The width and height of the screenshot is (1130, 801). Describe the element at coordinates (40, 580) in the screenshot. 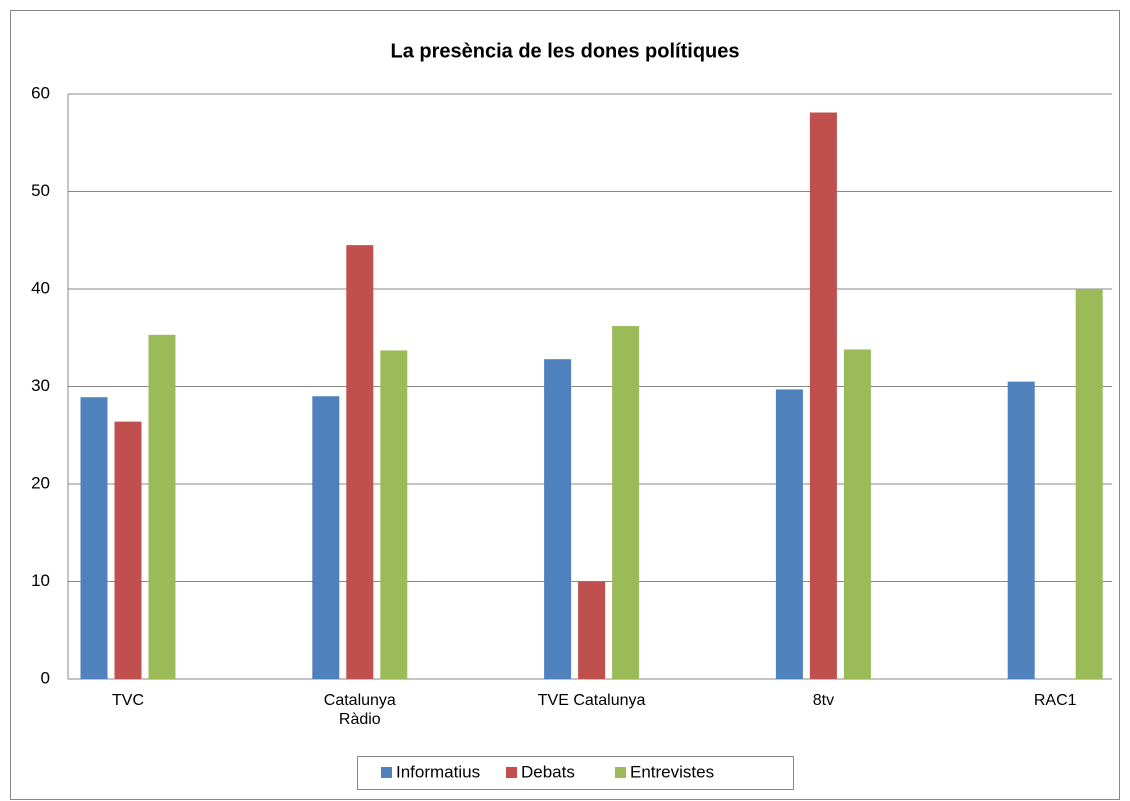

I see `y-tick-label: 10` at that location.